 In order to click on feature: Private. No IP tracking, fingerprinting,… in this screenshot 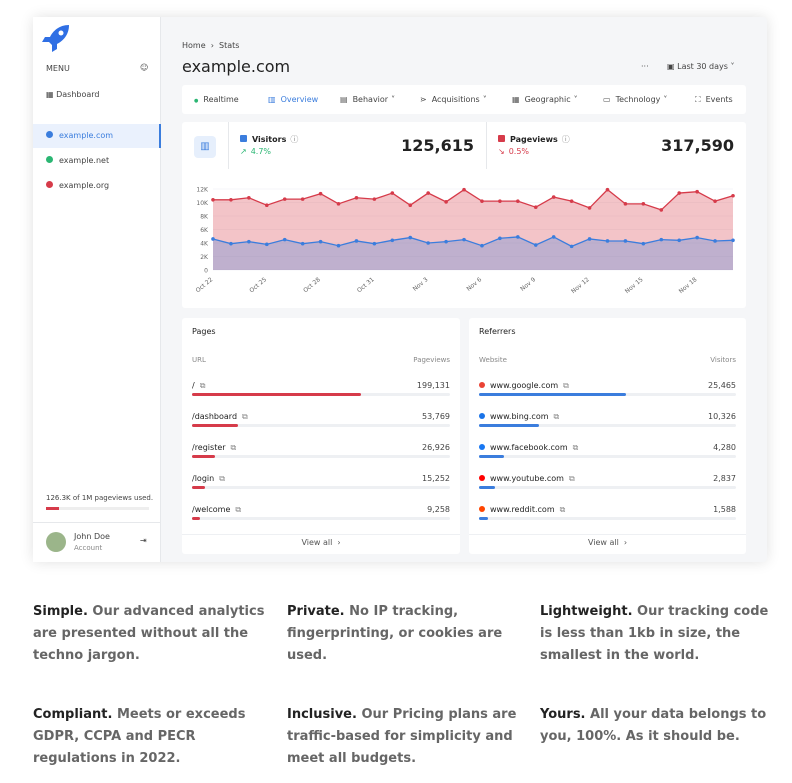, I will do `click(404, 634)`.